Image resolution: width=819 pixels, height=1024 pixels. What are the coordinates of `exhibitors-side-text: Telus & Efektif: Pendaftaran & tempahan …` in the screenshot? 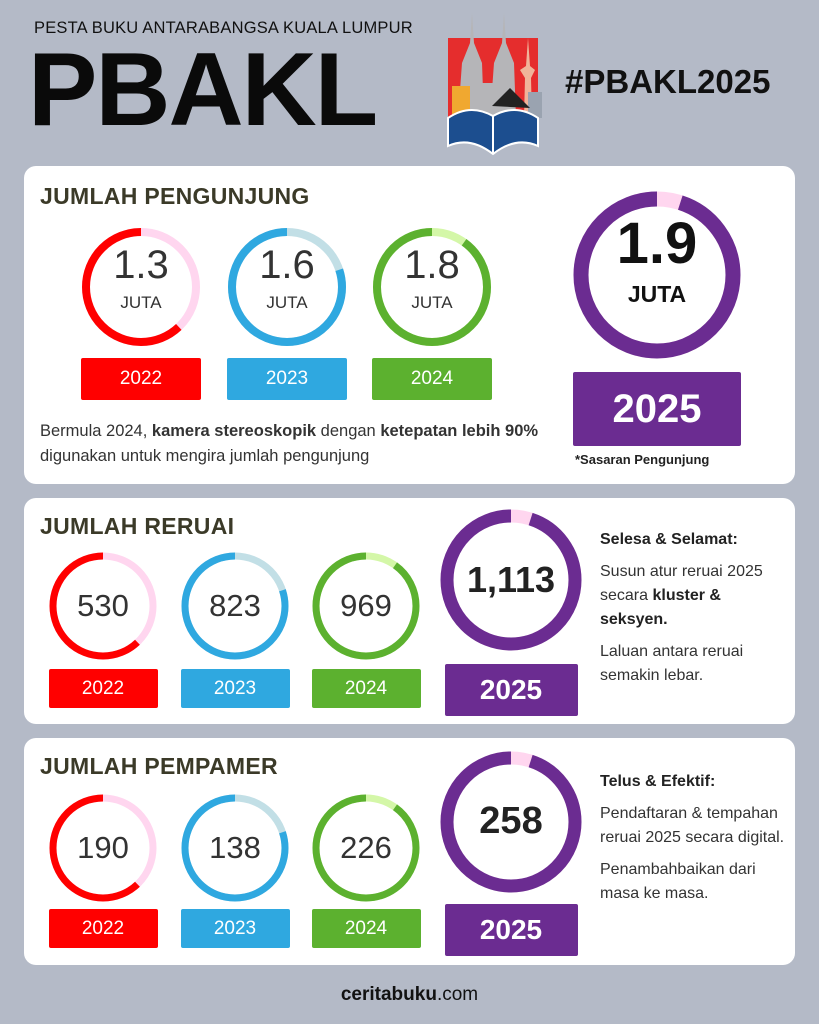 It's located at (695, 838).